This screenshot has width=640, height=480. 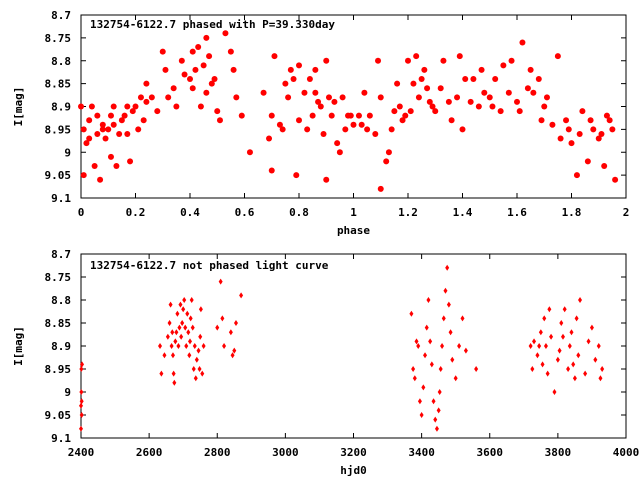 I want to click on x-tick-label: 3600, so click(x=490, y=452).